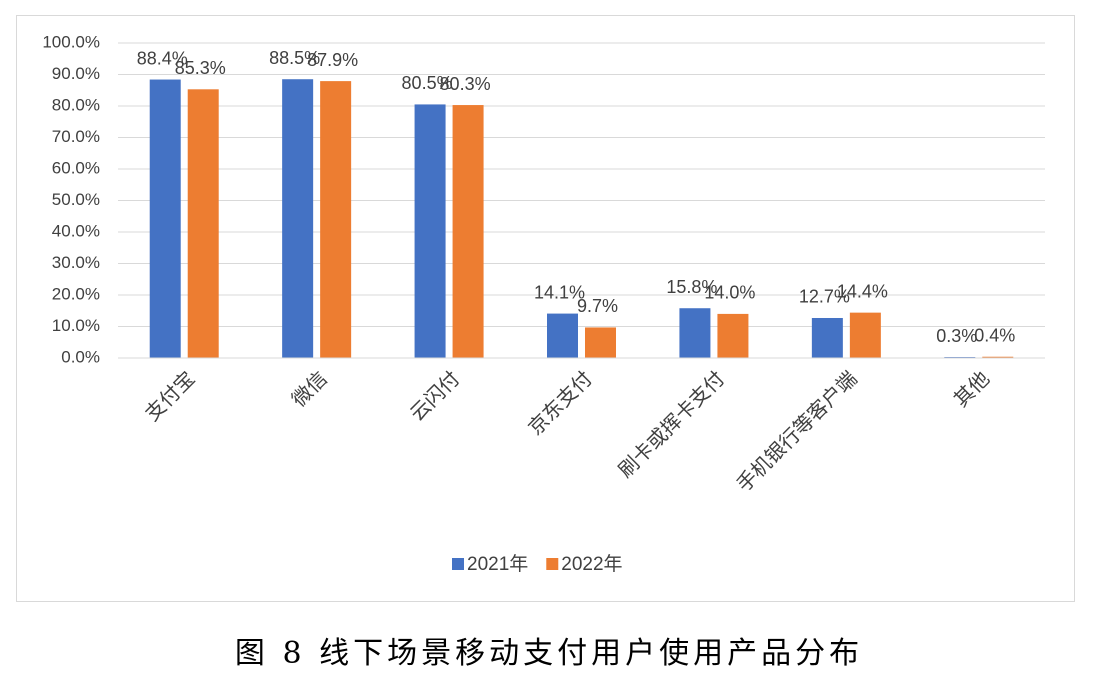 The width and height of the screenshot is (1098, 684). What do you see at coordinates (76, 199) in the screenshot?
I see `y-tick-label: 50.0%` at bounding box center [76, 199].